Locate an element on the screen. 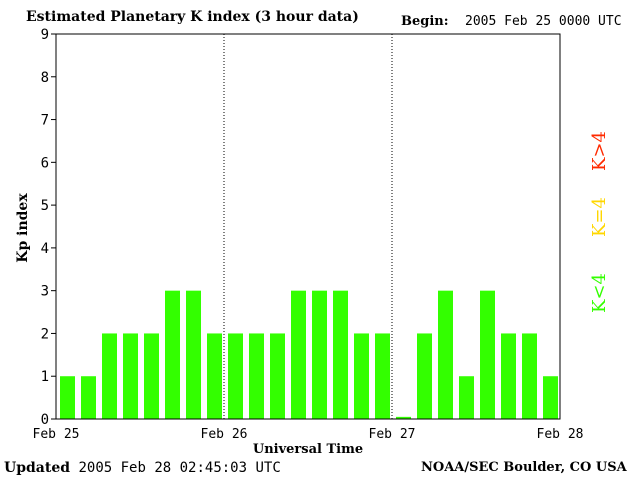 The image size is (640, 480). legend-k-less-4: K<4 is located at coordinates (599, 293).